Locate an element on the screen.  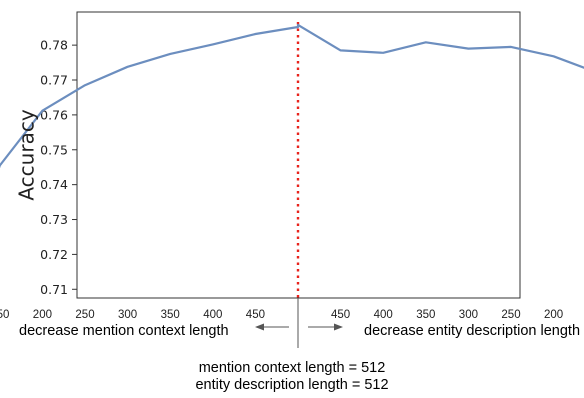
x-tick-label-mention: 300 is located at coordinates (127, 315).